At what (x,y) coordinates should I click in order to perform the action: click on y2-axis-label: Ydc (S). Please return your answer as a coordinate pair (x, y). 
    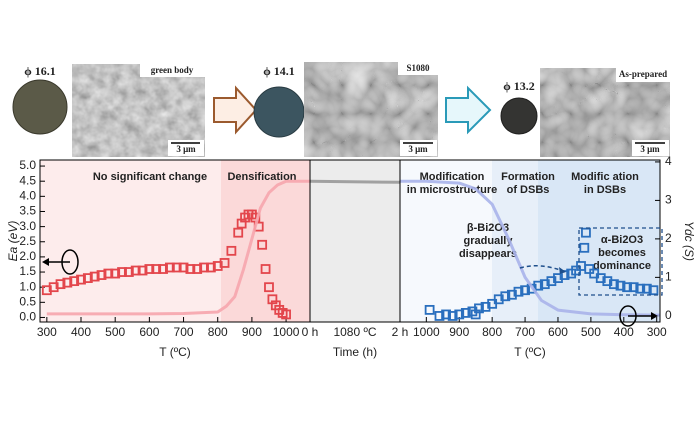
    Looking at the image, I should click on (689, 241).